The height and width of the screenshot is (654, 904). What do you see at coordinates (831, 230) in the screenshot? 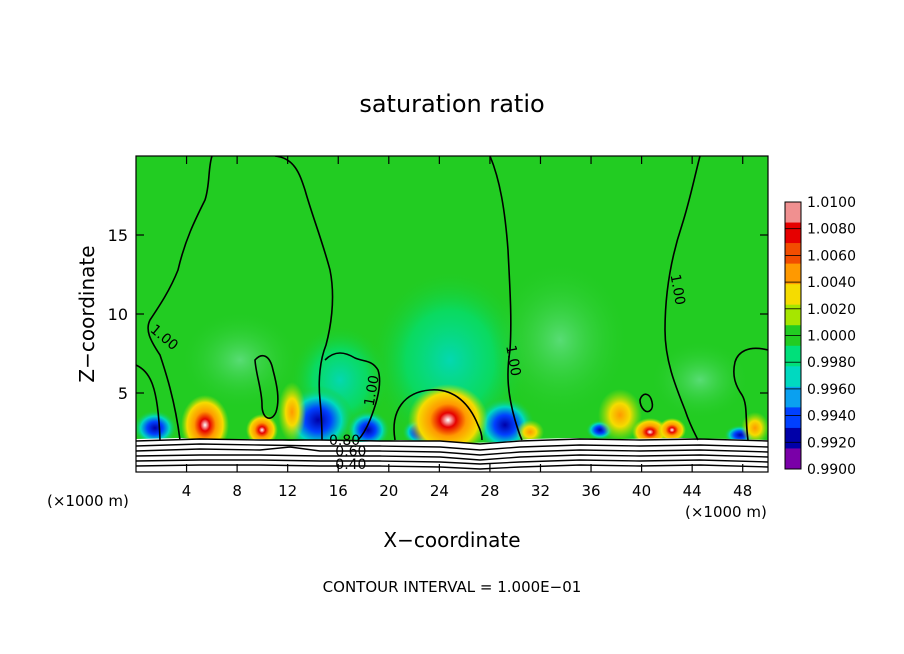
I see `colorbar-label: 1.0080` at bounding box center [831, 230].